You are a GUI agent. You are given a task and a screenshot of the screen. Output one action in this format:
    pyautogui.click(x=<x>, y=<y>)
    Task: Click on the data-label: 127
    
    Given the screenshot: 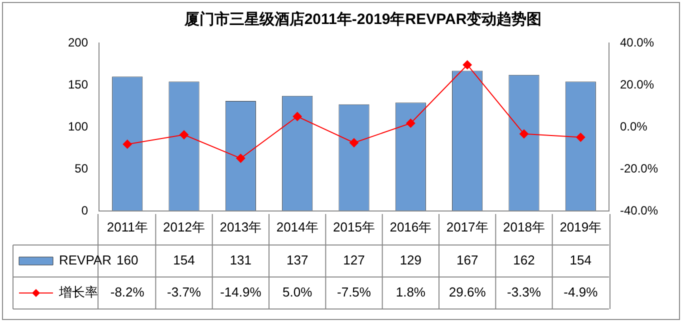 What is the action you would take?
    pyautogui.click(x=354, y=260)
    